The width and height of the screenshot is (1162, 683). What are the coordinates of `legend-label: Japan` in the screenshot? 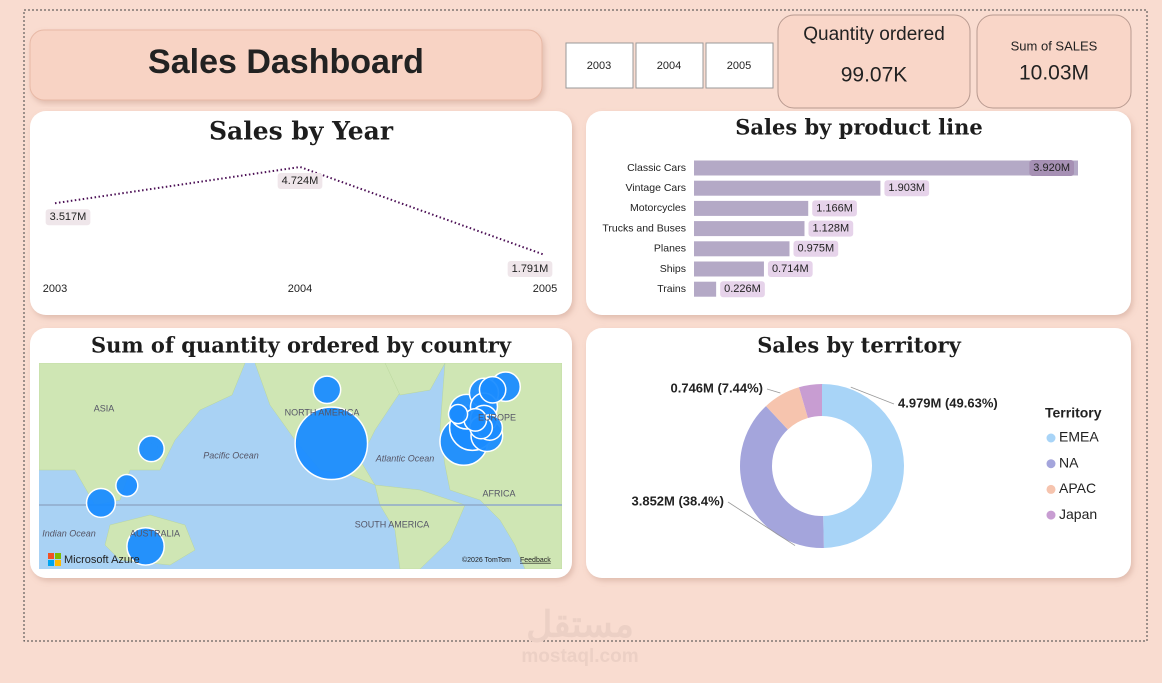 It's located at (1078, 514).